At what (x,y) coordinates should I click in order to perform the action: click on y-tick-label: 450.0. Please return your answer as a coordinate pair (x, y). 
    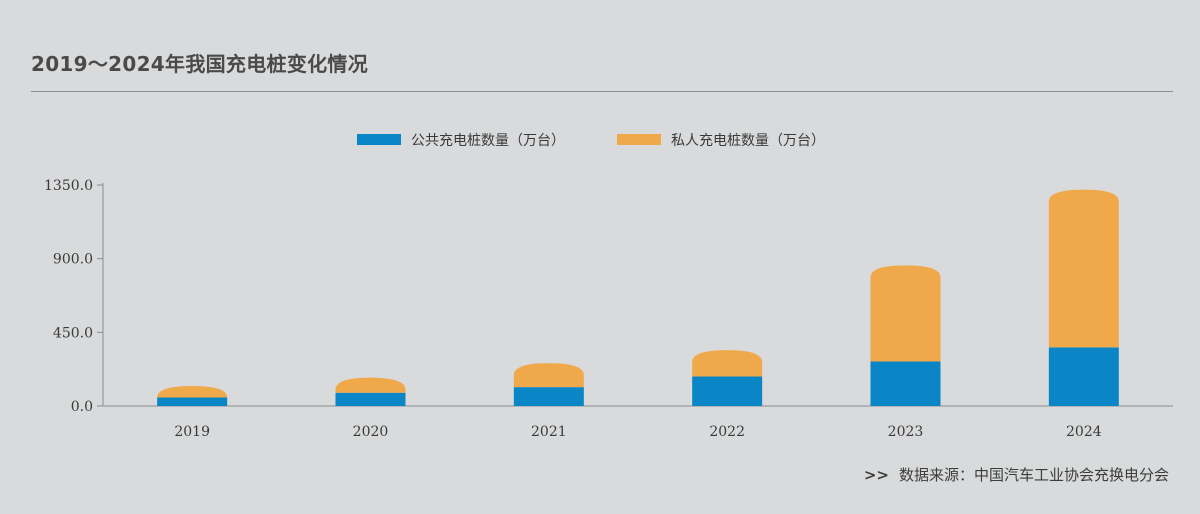
    Looking at the image, I should click on (73, 333).